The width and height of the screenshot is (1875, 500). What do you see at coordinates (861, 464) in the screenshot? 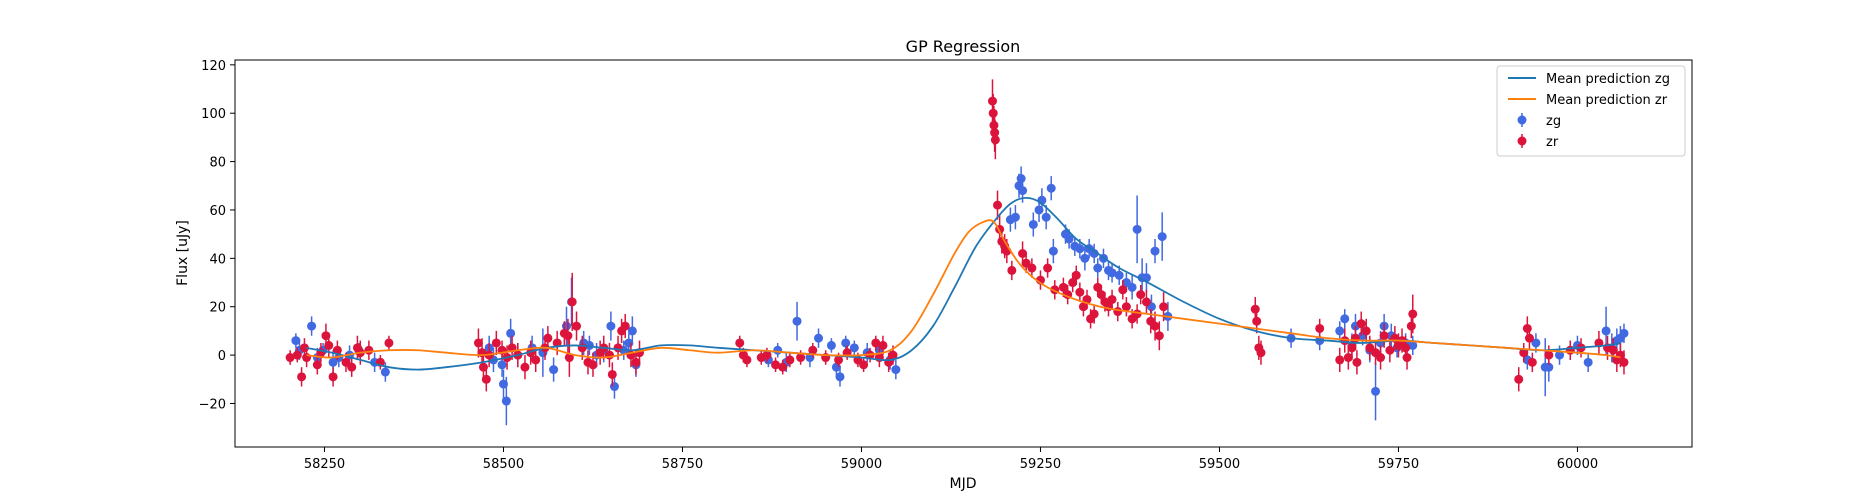
I see `x-tick-label: 59000` at bounding box center [861, 464].